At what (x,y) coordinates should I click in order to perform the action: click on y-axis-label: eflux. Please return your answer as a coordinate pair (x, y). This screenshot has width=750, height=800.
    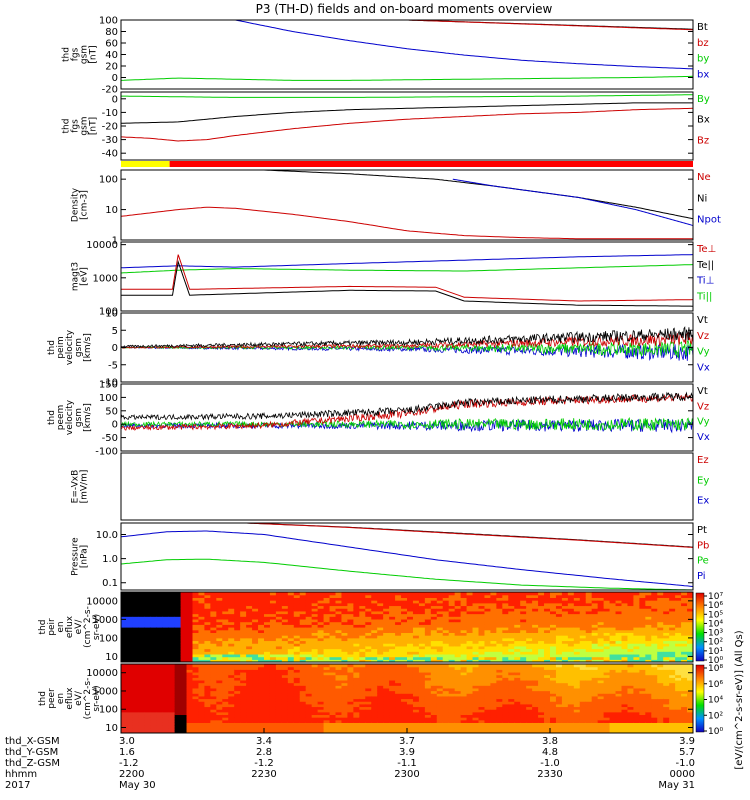
    Looking at the image, I should click on (70, 626).